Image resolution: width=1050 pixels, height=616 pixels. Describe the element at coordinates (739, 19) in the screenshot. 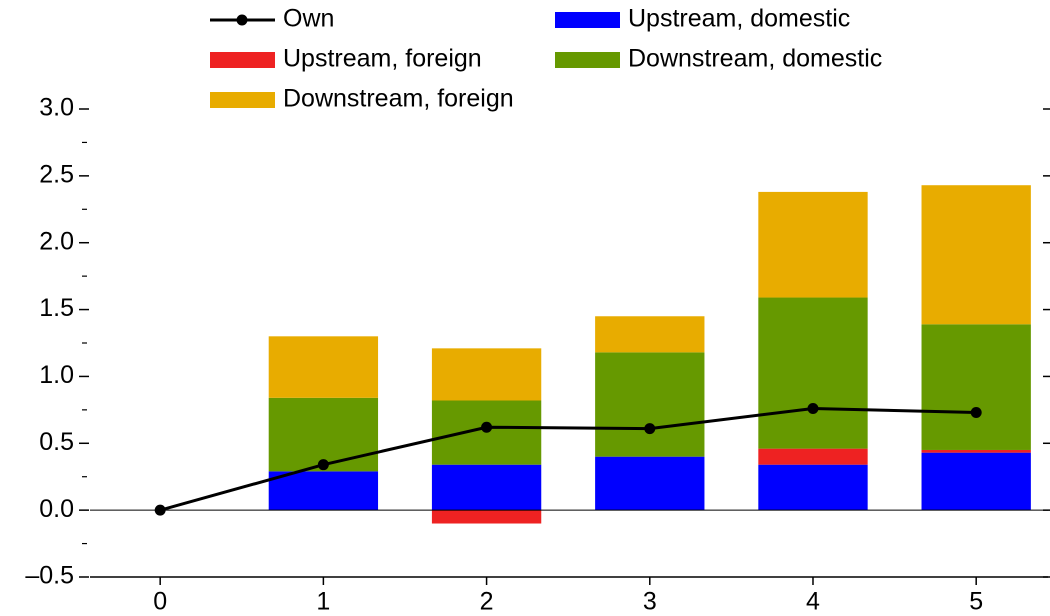

I see `legend-label: Upstream, domestic` at that location.